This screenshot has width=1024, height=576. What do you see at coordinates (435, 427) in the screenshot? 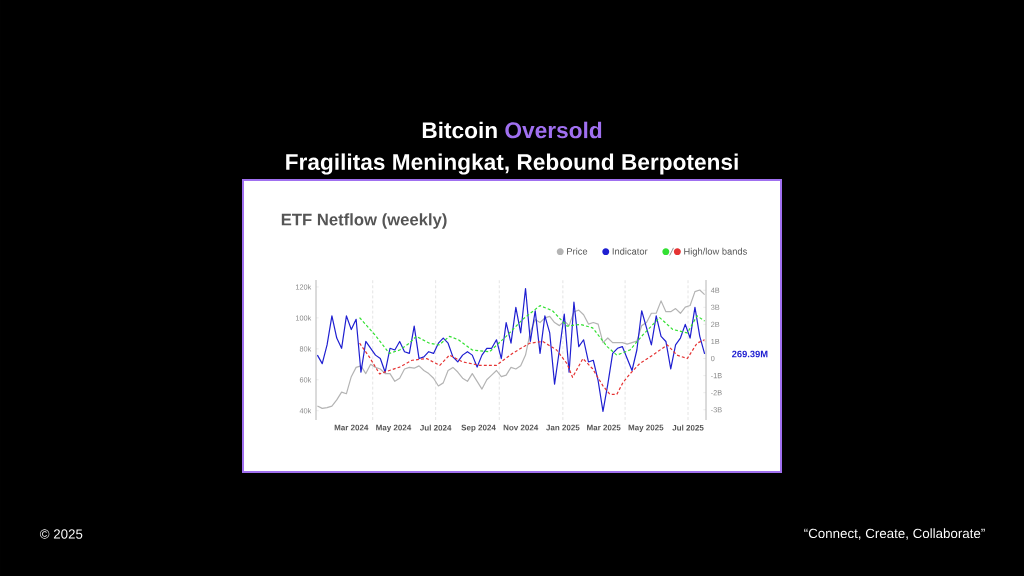
I see `x-tick-label: Jul 2024` at bounding box center [435, 427].